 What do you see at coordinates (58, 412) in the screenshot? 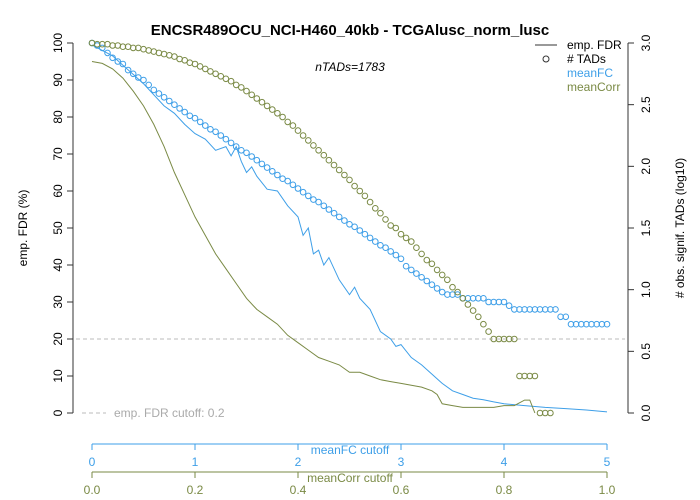
I see `left-tick-label-0: 0` at bounding box center [58, 412].